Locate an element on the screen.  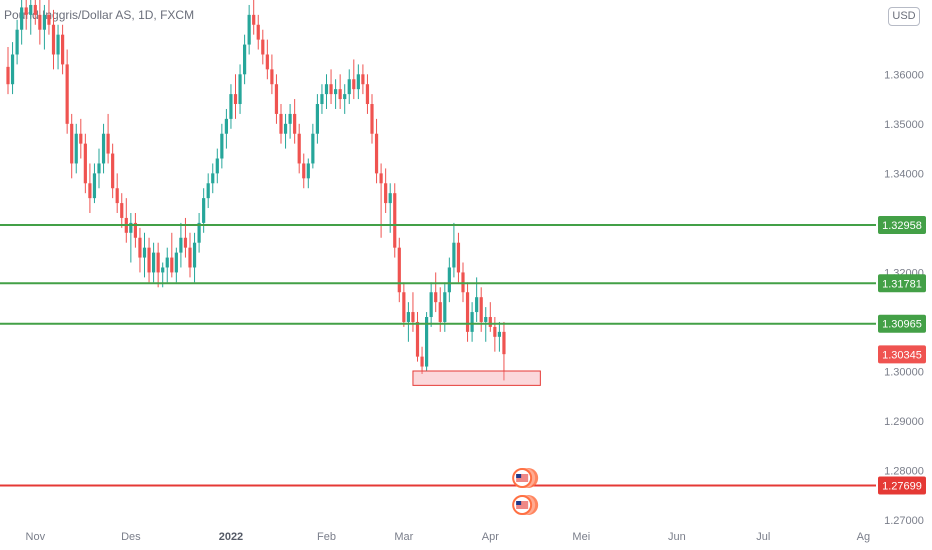
last-price-tag is located at coordinates (902, 354).